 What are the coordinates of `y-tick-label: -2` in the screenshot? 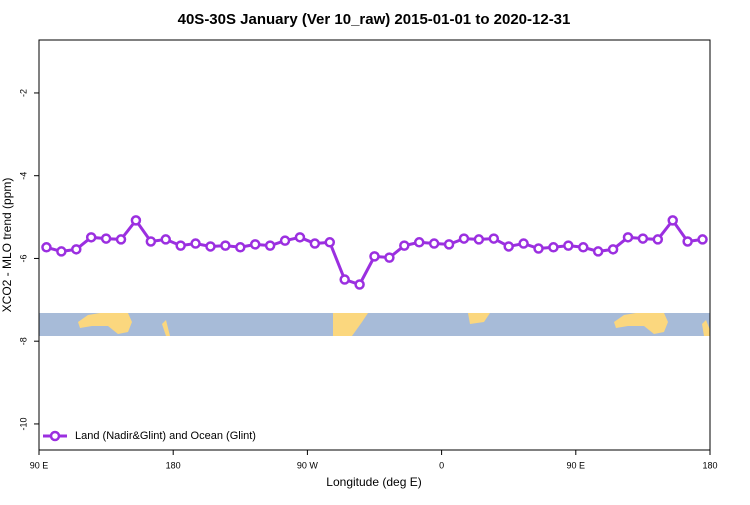 It's located at (23, 93).